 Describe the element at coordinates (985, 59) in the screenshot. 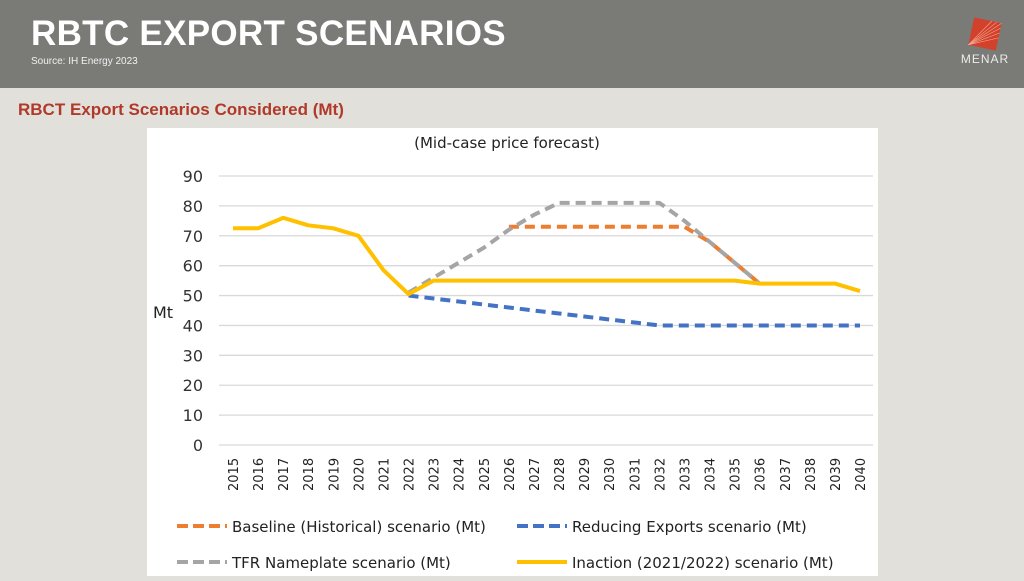

I see `logo-text: MENAR` at that location.